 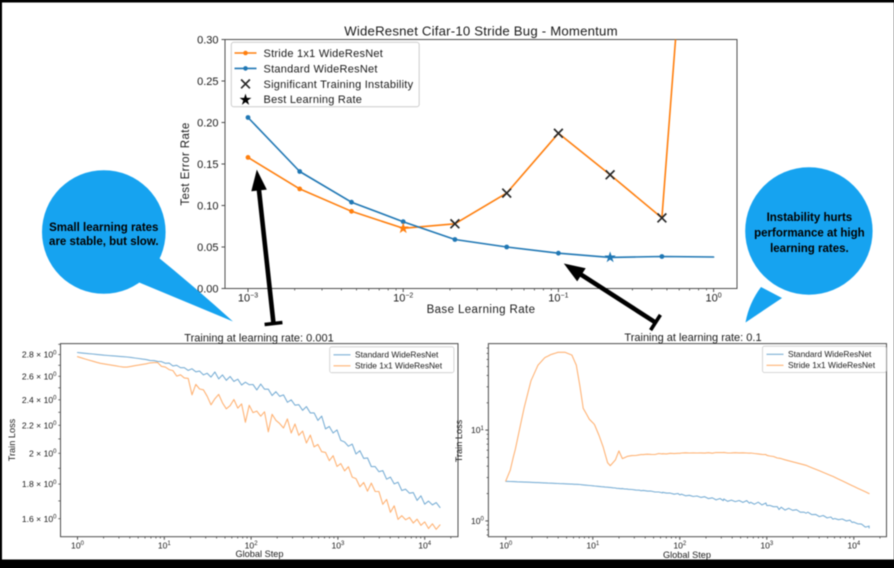 I want to click on svg-text: learning rates., so click(x=809, y=249).